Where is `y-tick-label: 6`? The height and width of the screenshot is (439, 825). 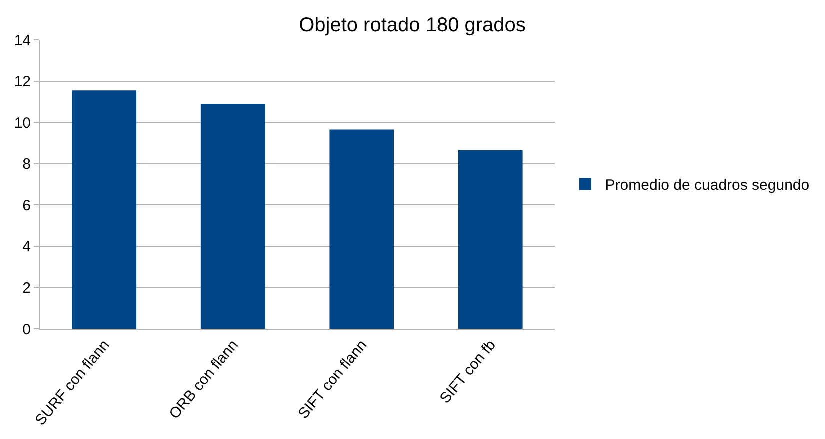
y-tick-label: 6 is located at coordinates (26, 205).